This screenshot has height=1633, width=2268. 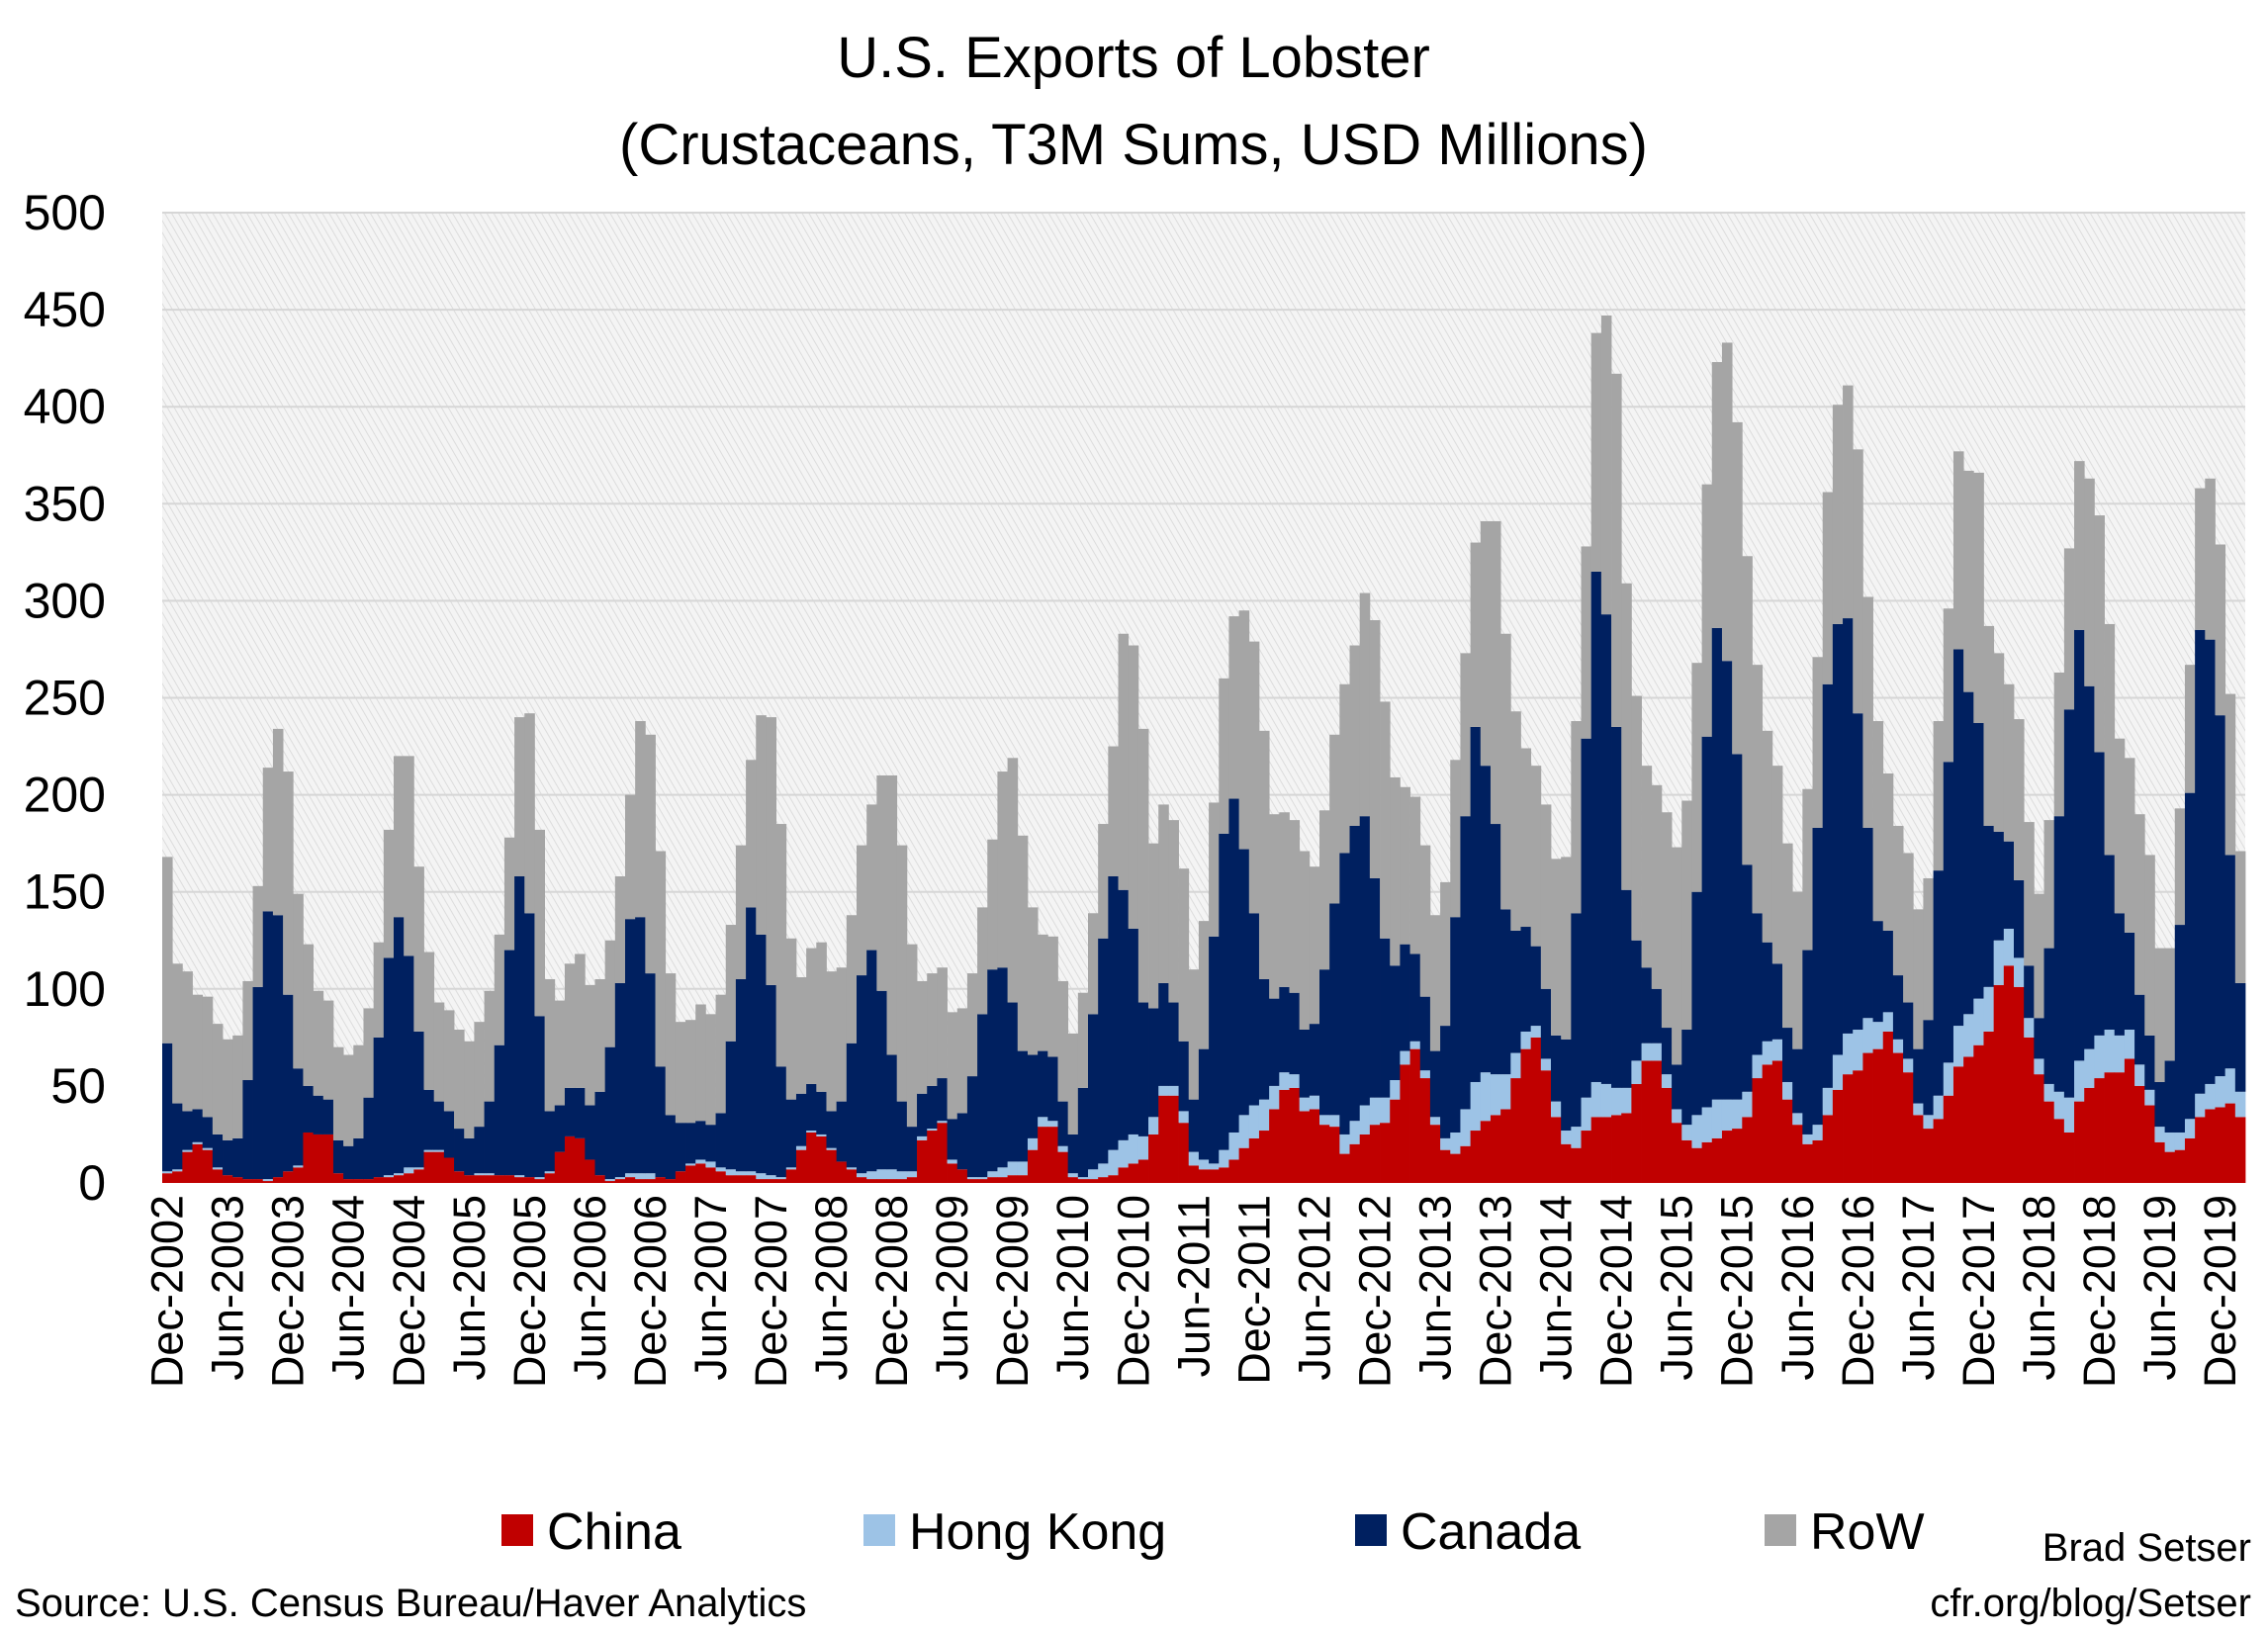 I want to click on x-tick-label: Dec-2005, so click(x=529, y=1291).